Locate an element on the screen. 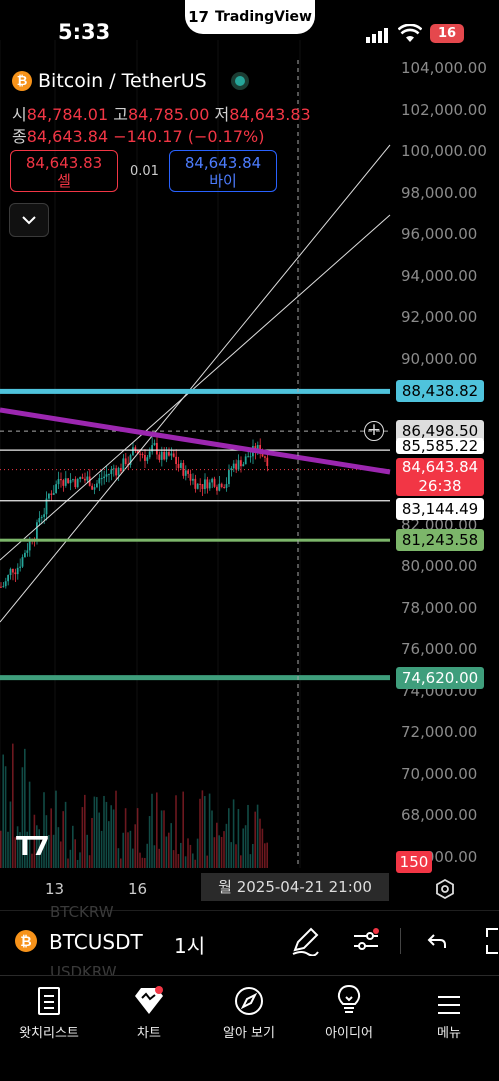 The width and height of the screenshot is (499, 1081). symbol-toolbar is located at coordinates (249, 941).